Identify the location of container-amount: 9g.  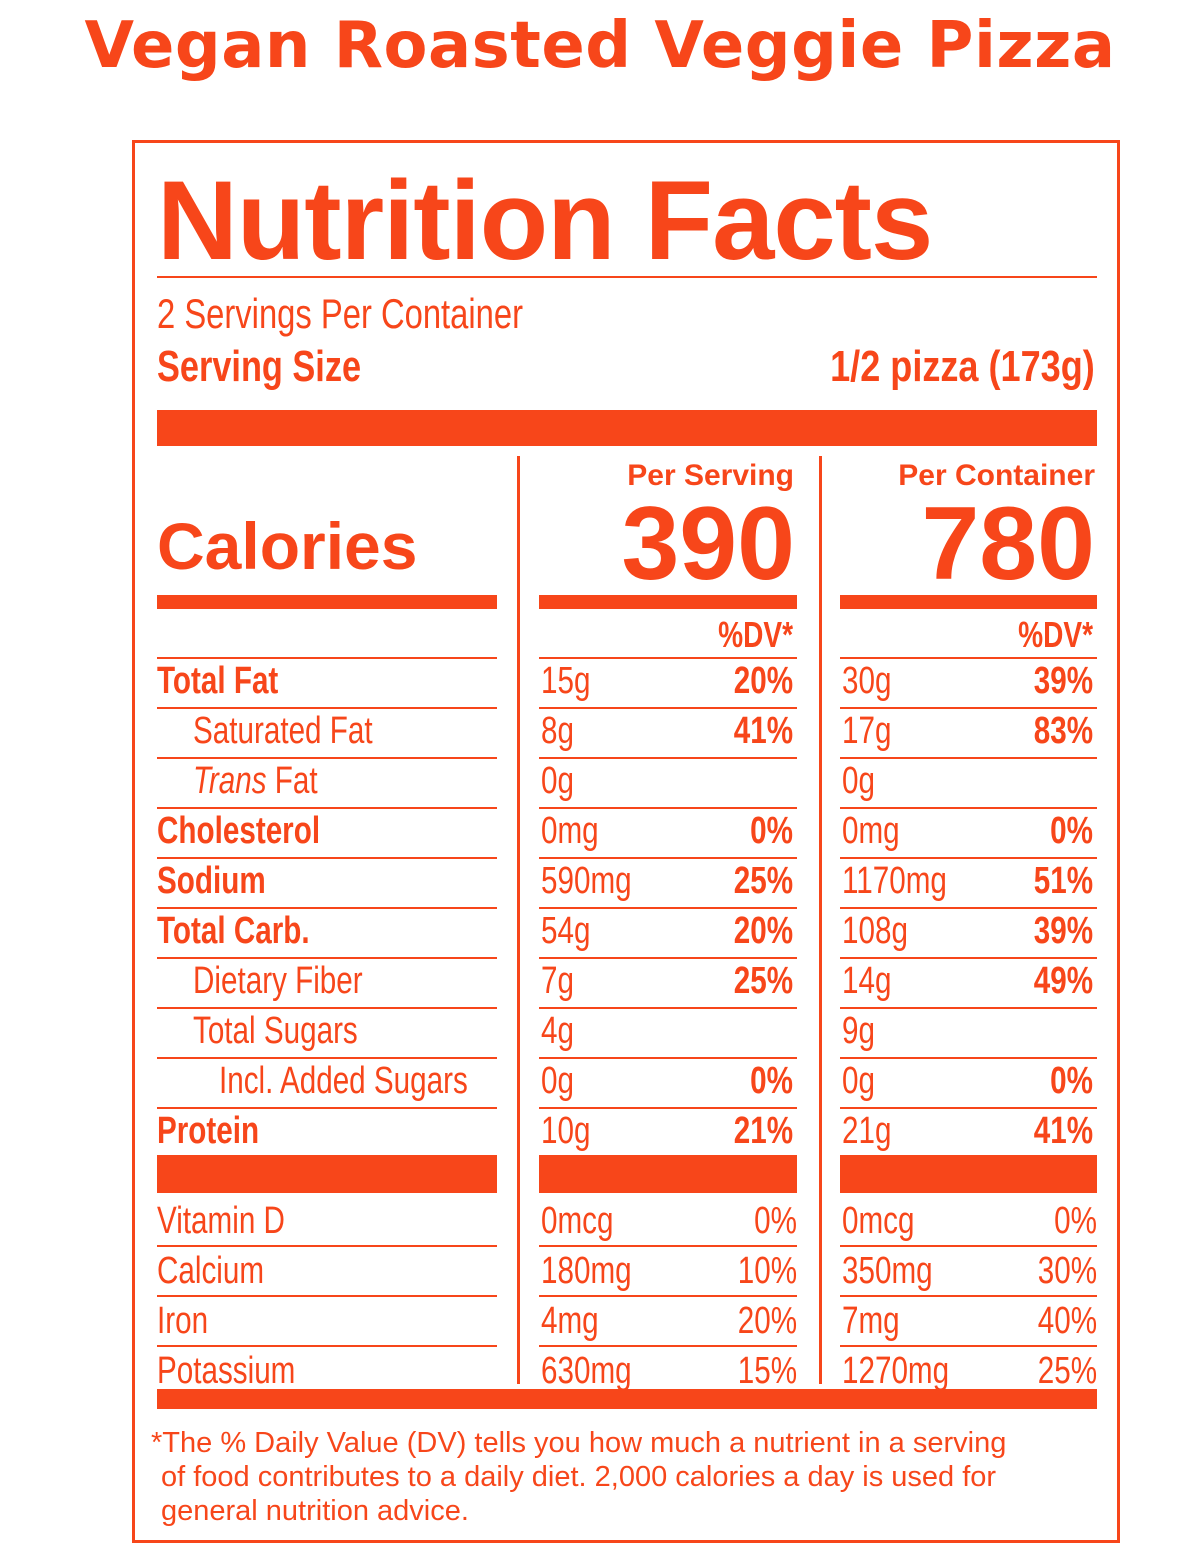
(858, 1031).